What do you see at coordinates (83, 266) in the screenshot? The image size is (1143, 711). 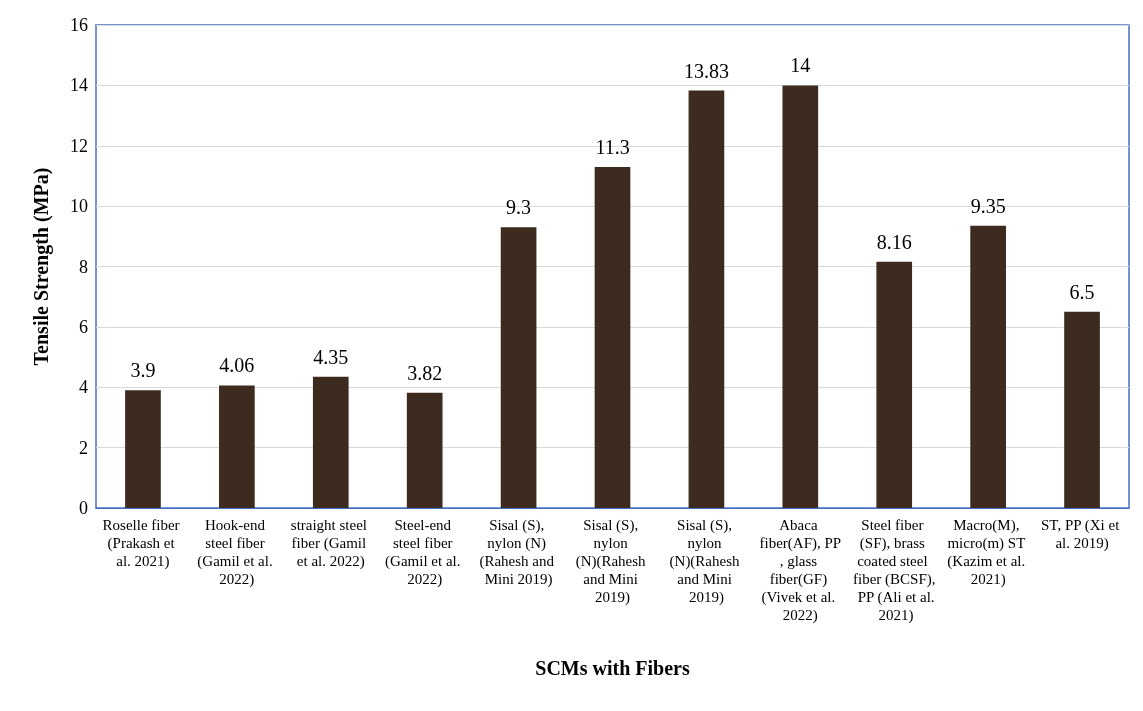 I see `y-tick-label: 8` at bounding box center [83, 266].